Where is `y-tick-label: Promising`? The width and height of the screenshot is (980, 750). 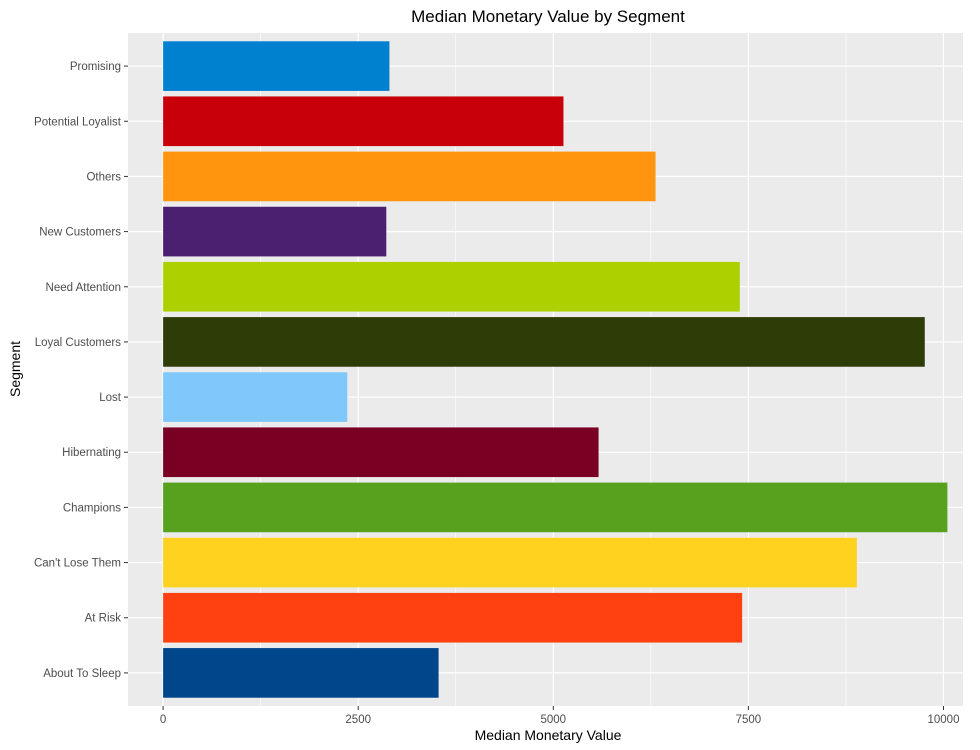 y-tick-label: Promising is located at coordinates (95, 67).